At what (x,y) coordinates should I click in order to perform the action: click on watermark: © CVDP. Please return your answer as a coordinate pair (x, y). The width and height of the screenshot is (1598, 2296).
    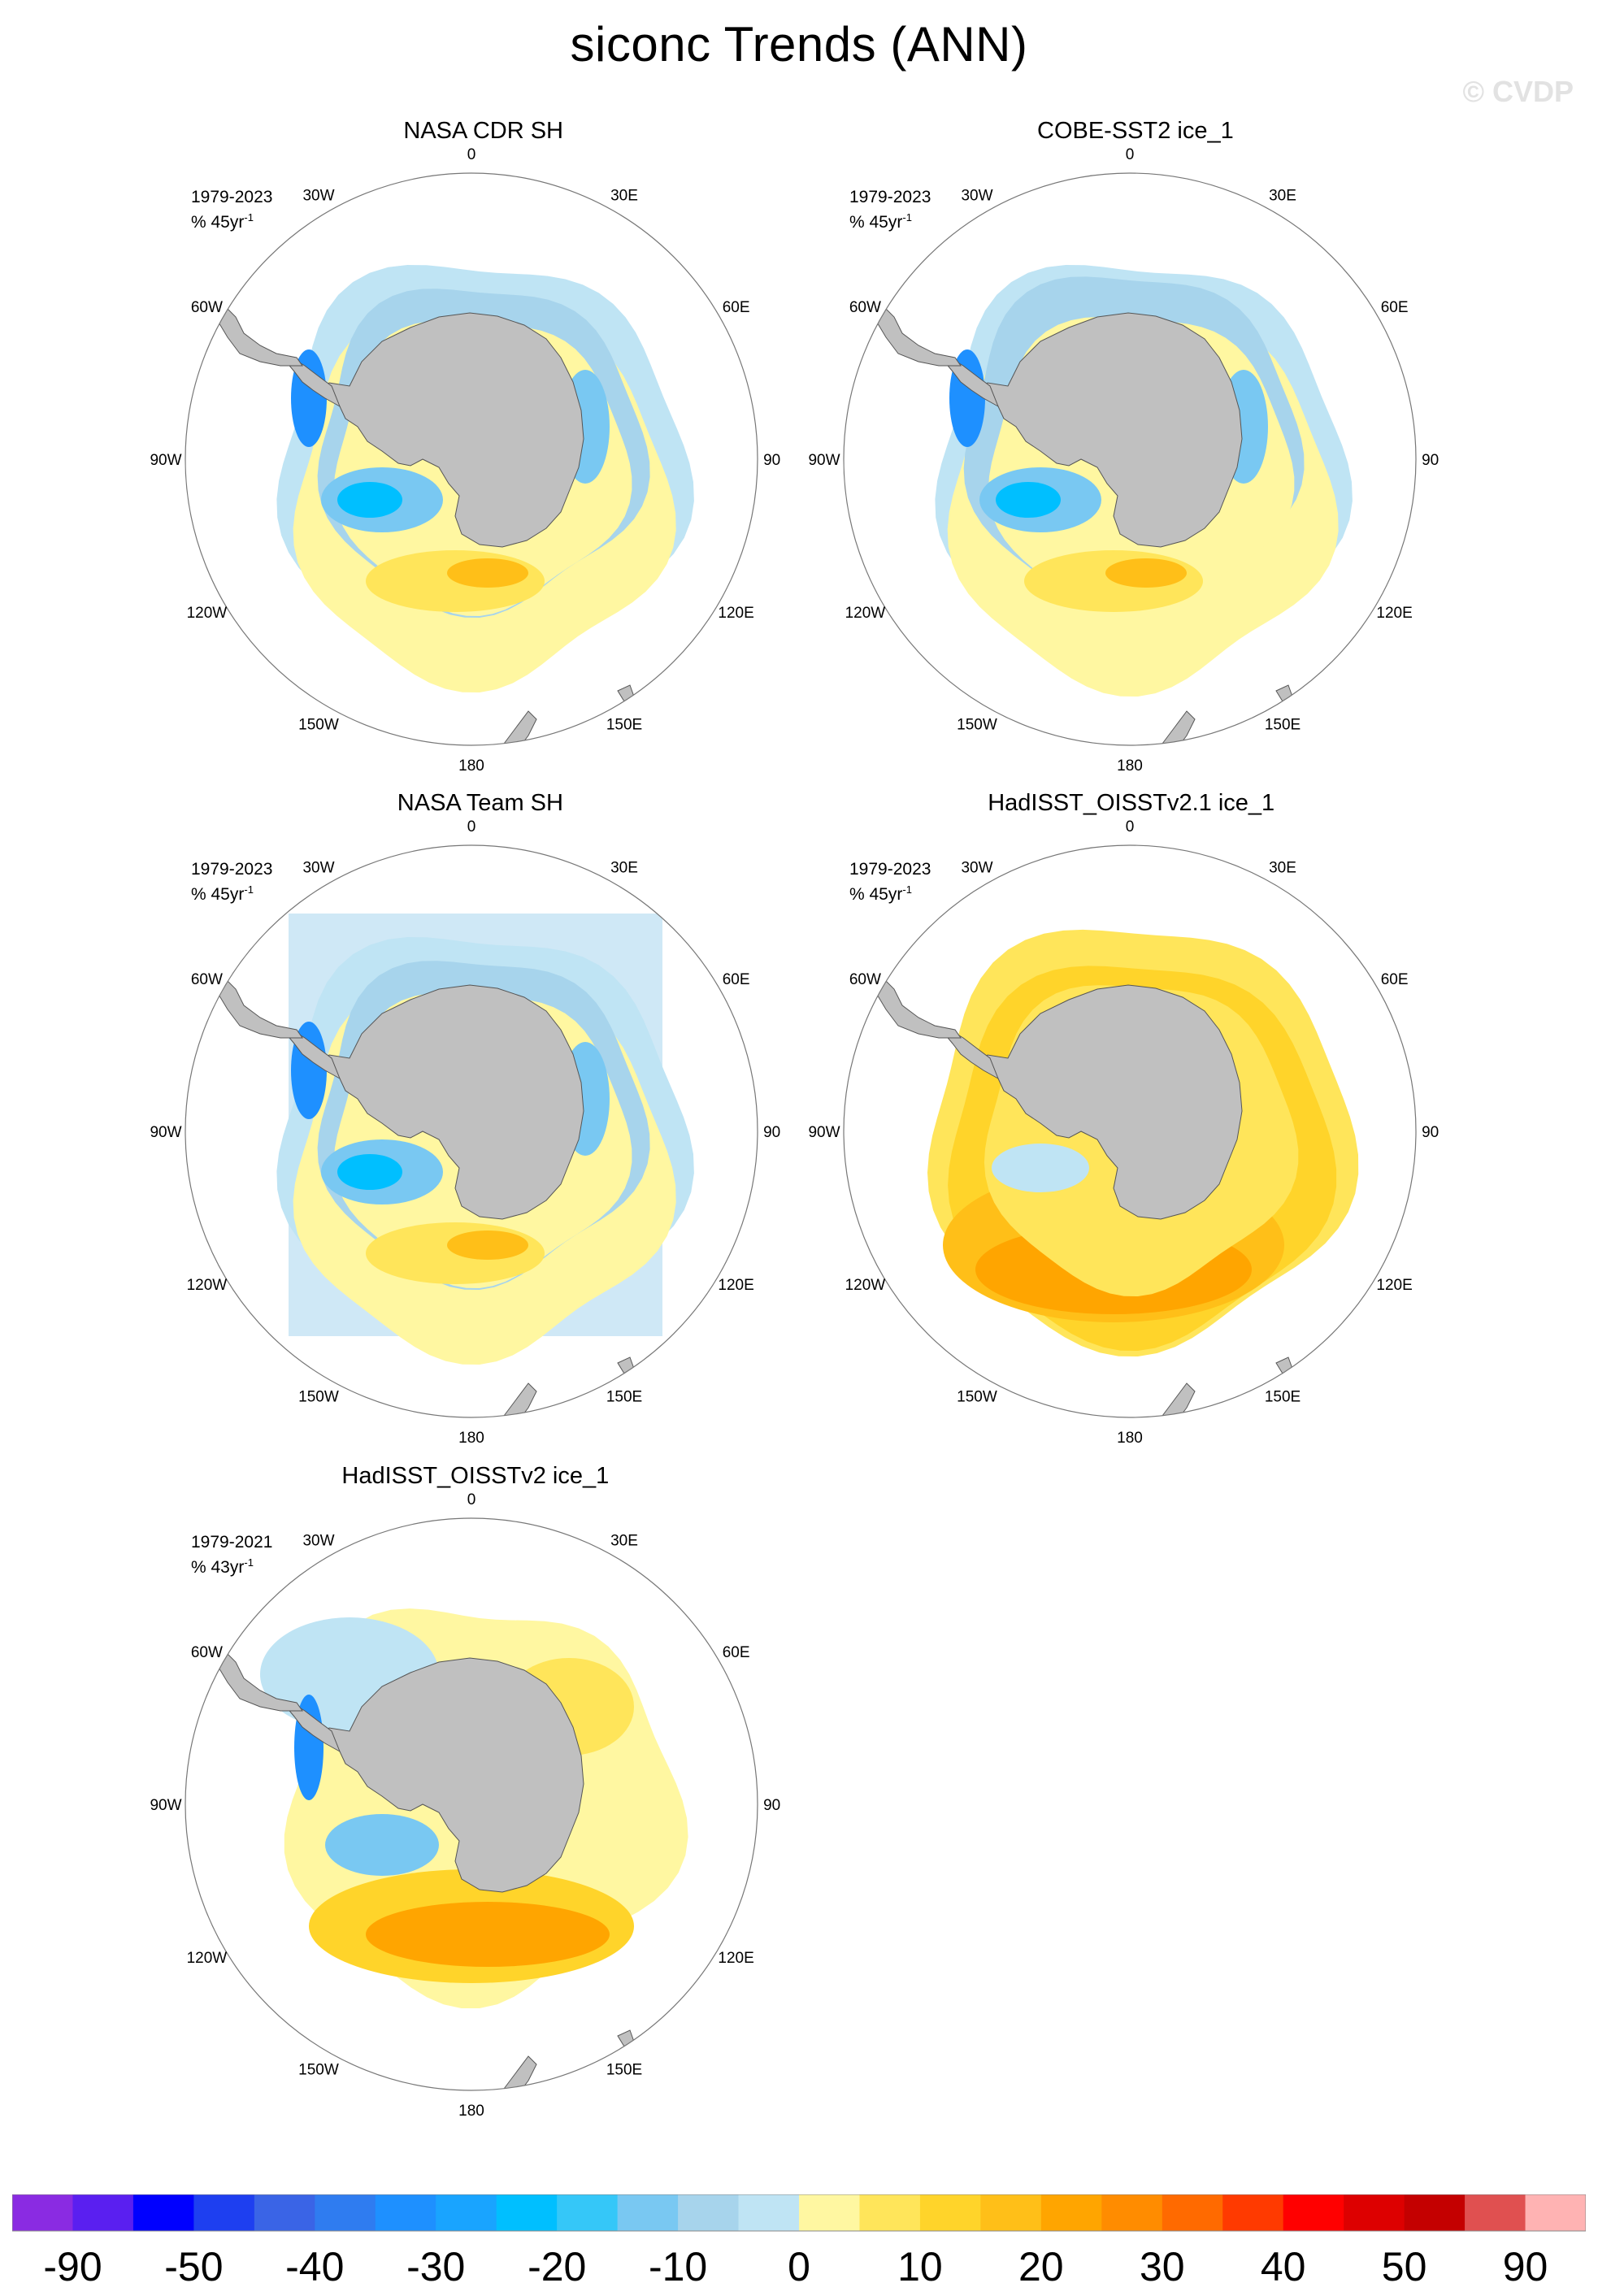
    Looking at the image, I should click on (1518, 91).